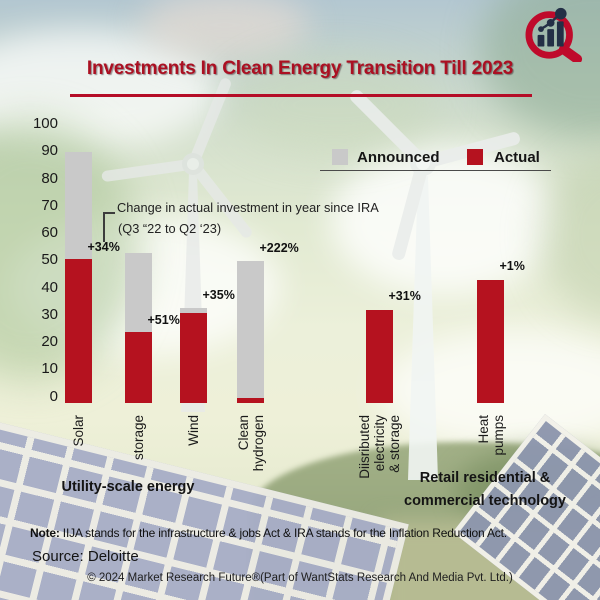 This screenshot has height=600, width=600. Describe the element at coordinates (250, 400) in the screenshot. I see `bar-actual-clean-hydrogen` at that location.